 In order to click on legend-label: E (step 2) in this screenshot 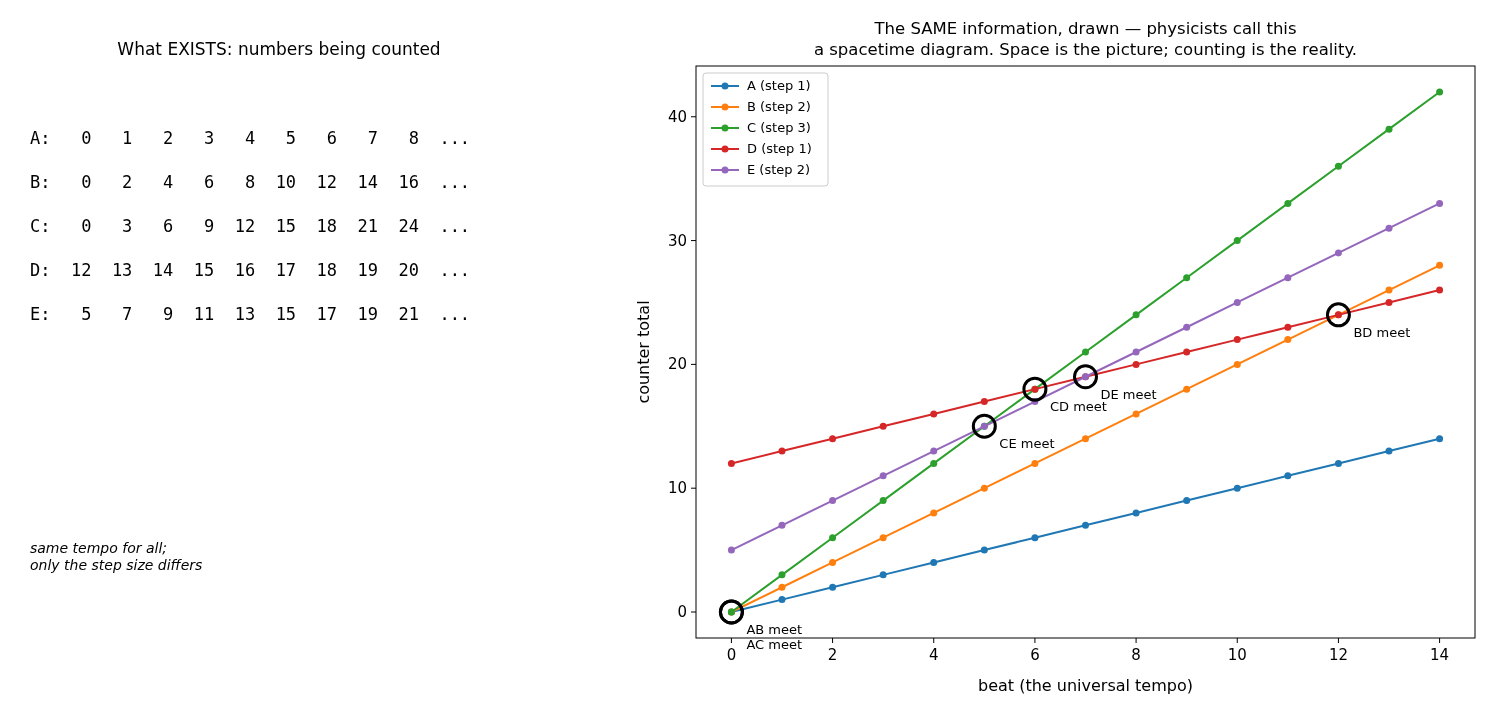, I will do `click(779, 169)`.